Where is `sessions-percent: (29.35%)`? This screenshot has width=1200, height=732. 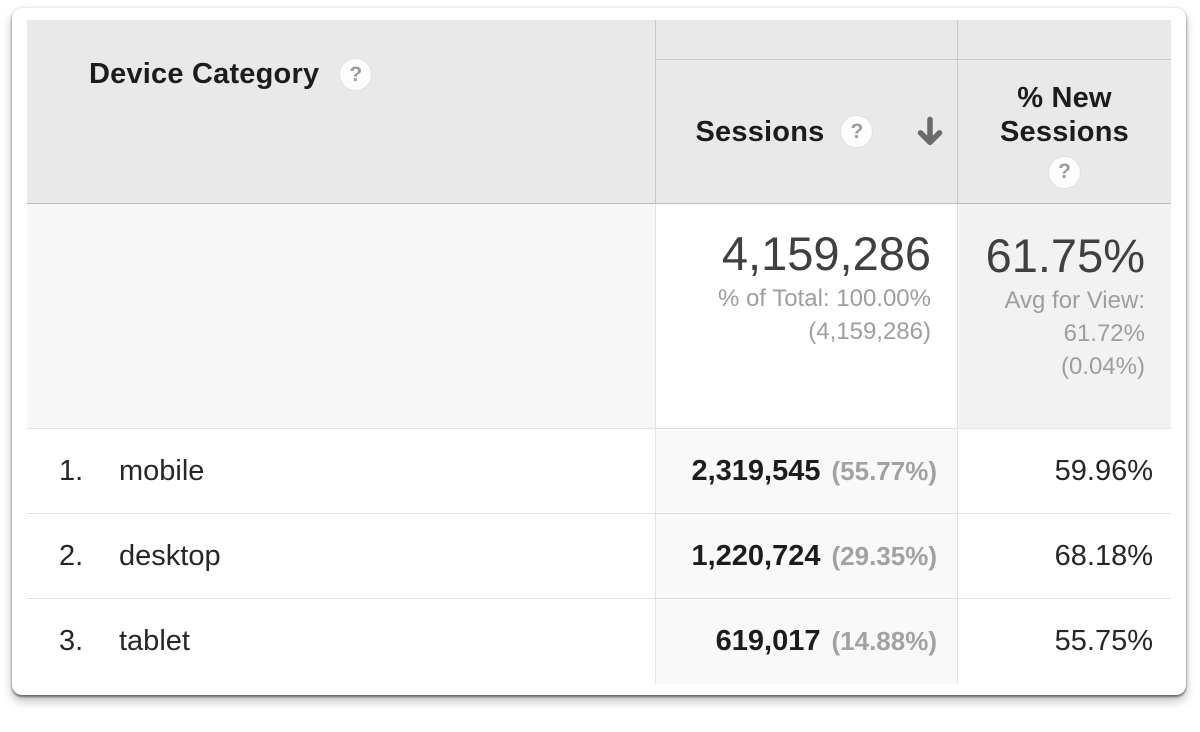 sessions-percent: (29.35%) is located at coordinates (884, 555).